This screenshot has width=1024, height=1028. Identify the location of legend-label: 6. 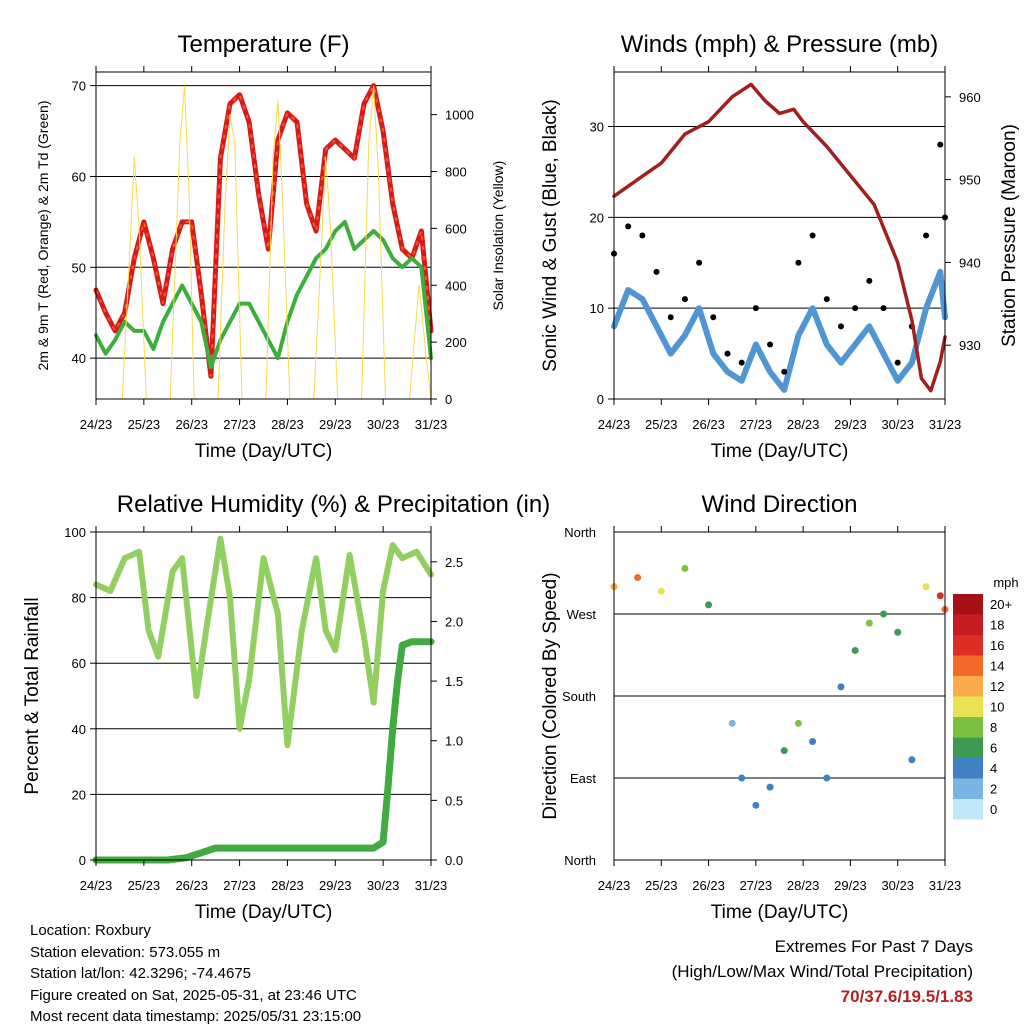
(993, 748).